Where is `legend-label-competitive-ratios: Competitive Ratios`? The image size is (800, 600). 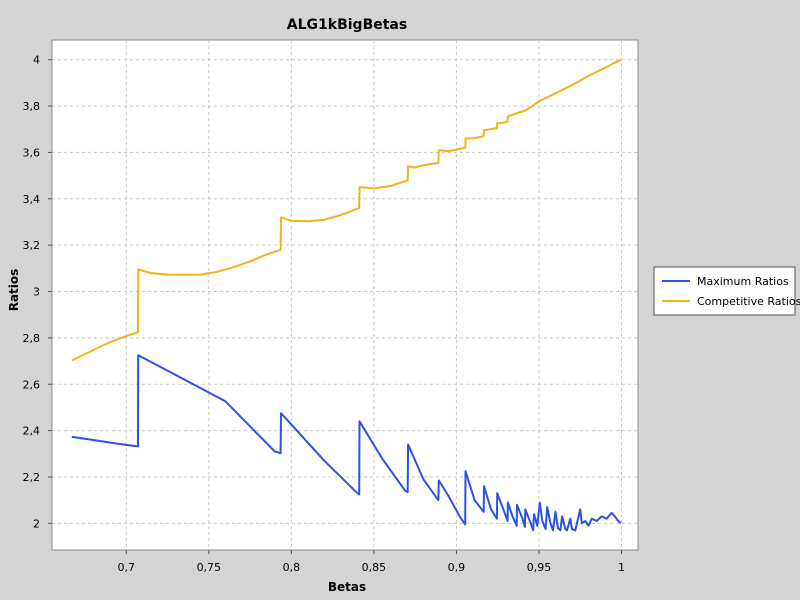
legend-label-competitive-ratios: Competitive Ratios is located at coordinates (748, 301).